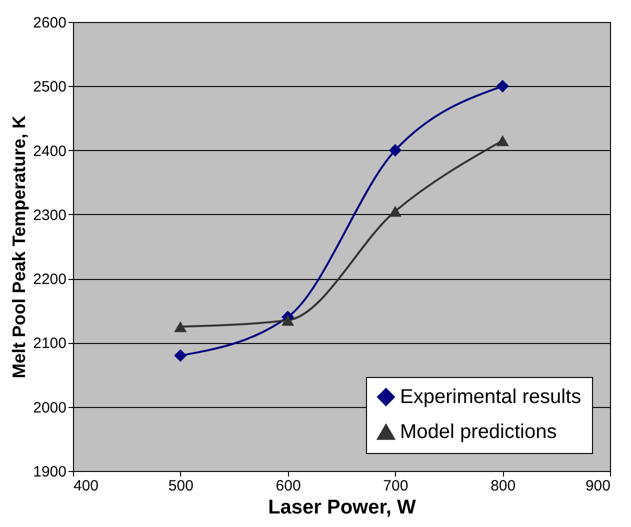 Image resolution: width=631 pixels, height=527 pixels. What do you see at coordinates (49, 472) in the screenshot?
I see `y-tick-label: 1900` at bounding box center [49, 472].